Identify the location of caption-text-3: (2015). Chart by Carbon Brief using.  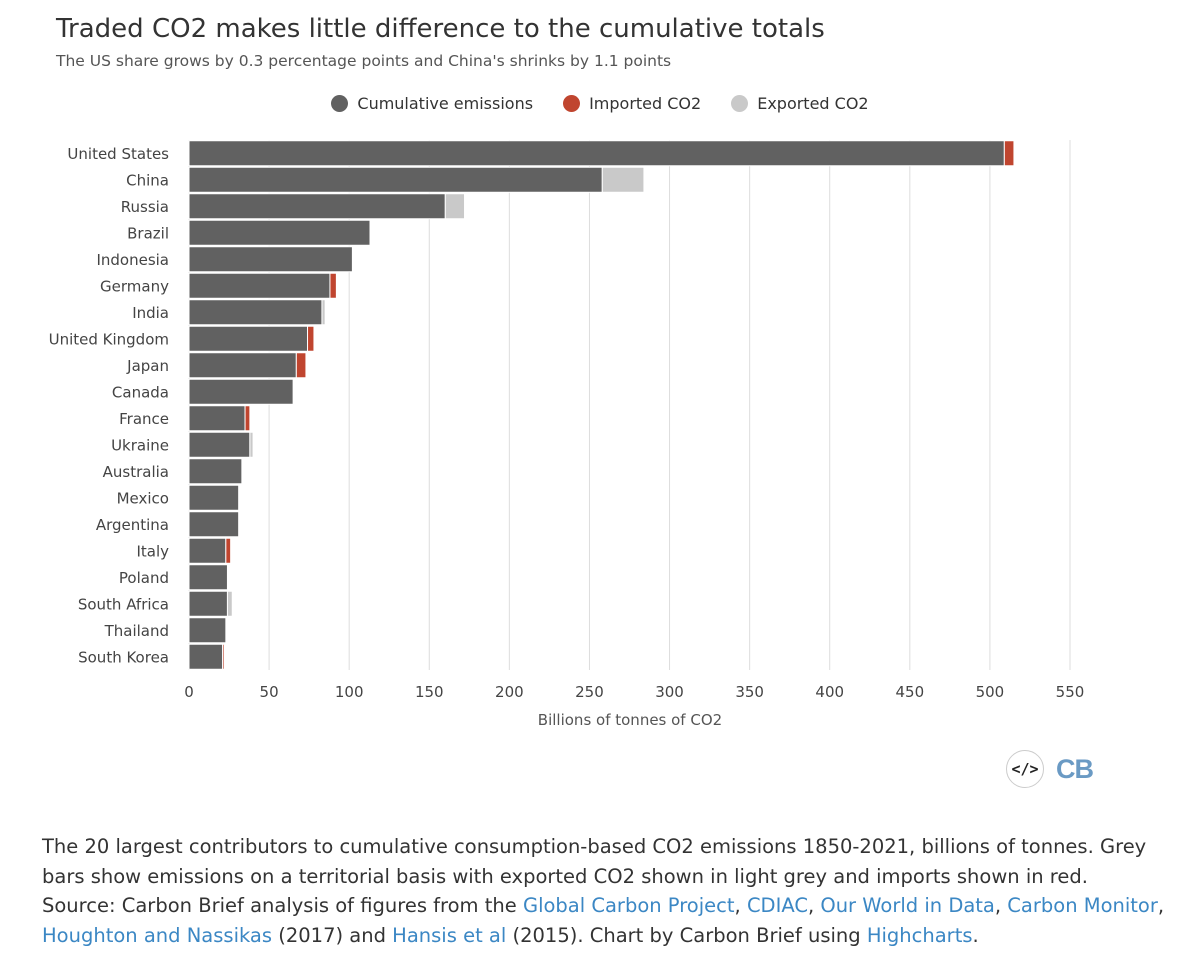
(686, 935).